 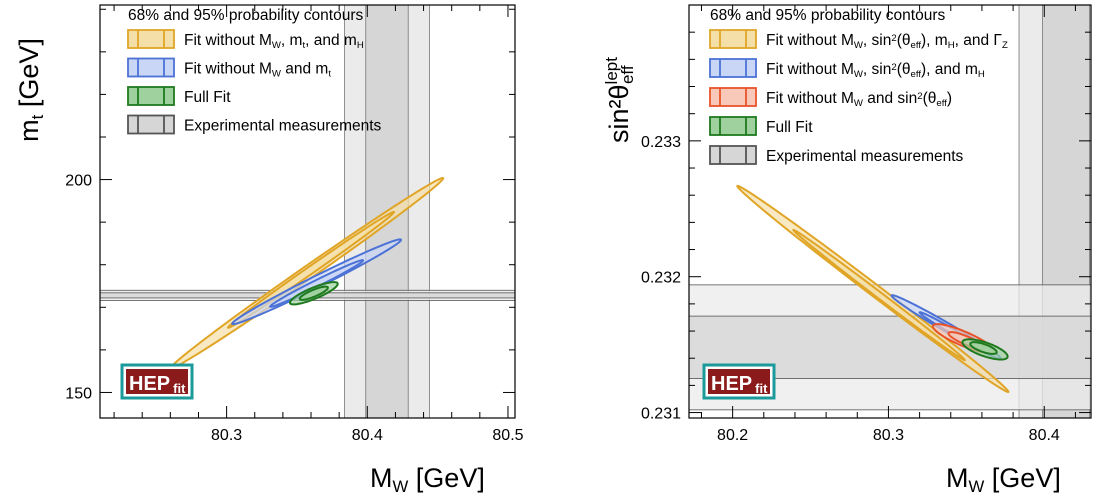 I want to click on y-tick-label: 0.231, so click(x=661, y=414).